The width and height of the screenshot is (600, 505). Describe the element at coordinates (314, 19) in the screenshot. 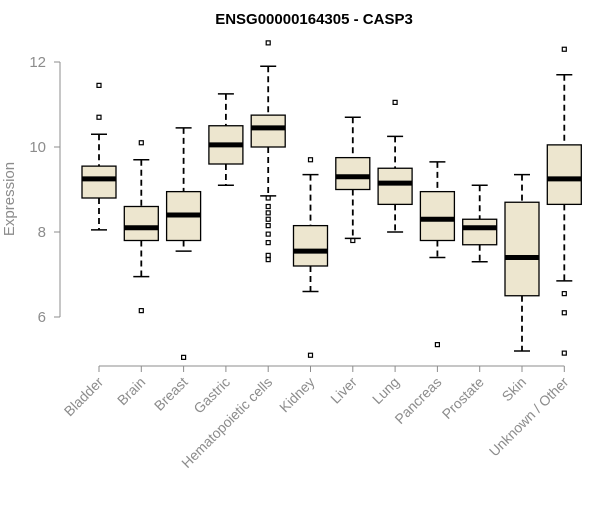

I see `chart-title: ENSG00000164305 - CASP3` at that location.